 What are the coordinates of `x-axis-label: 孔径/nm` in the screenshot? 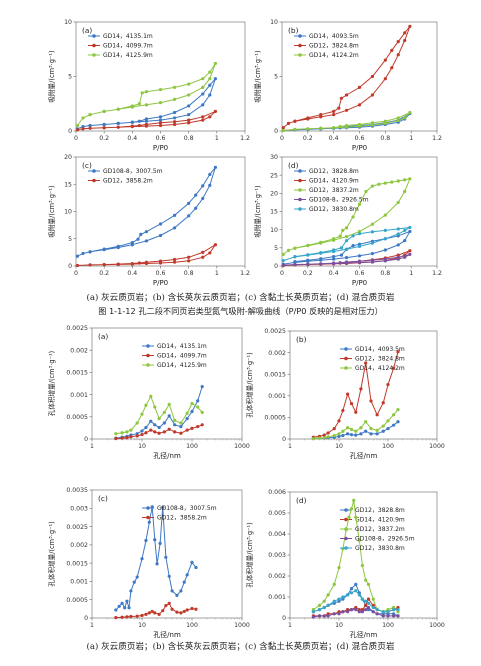 It's located at (167, 455).